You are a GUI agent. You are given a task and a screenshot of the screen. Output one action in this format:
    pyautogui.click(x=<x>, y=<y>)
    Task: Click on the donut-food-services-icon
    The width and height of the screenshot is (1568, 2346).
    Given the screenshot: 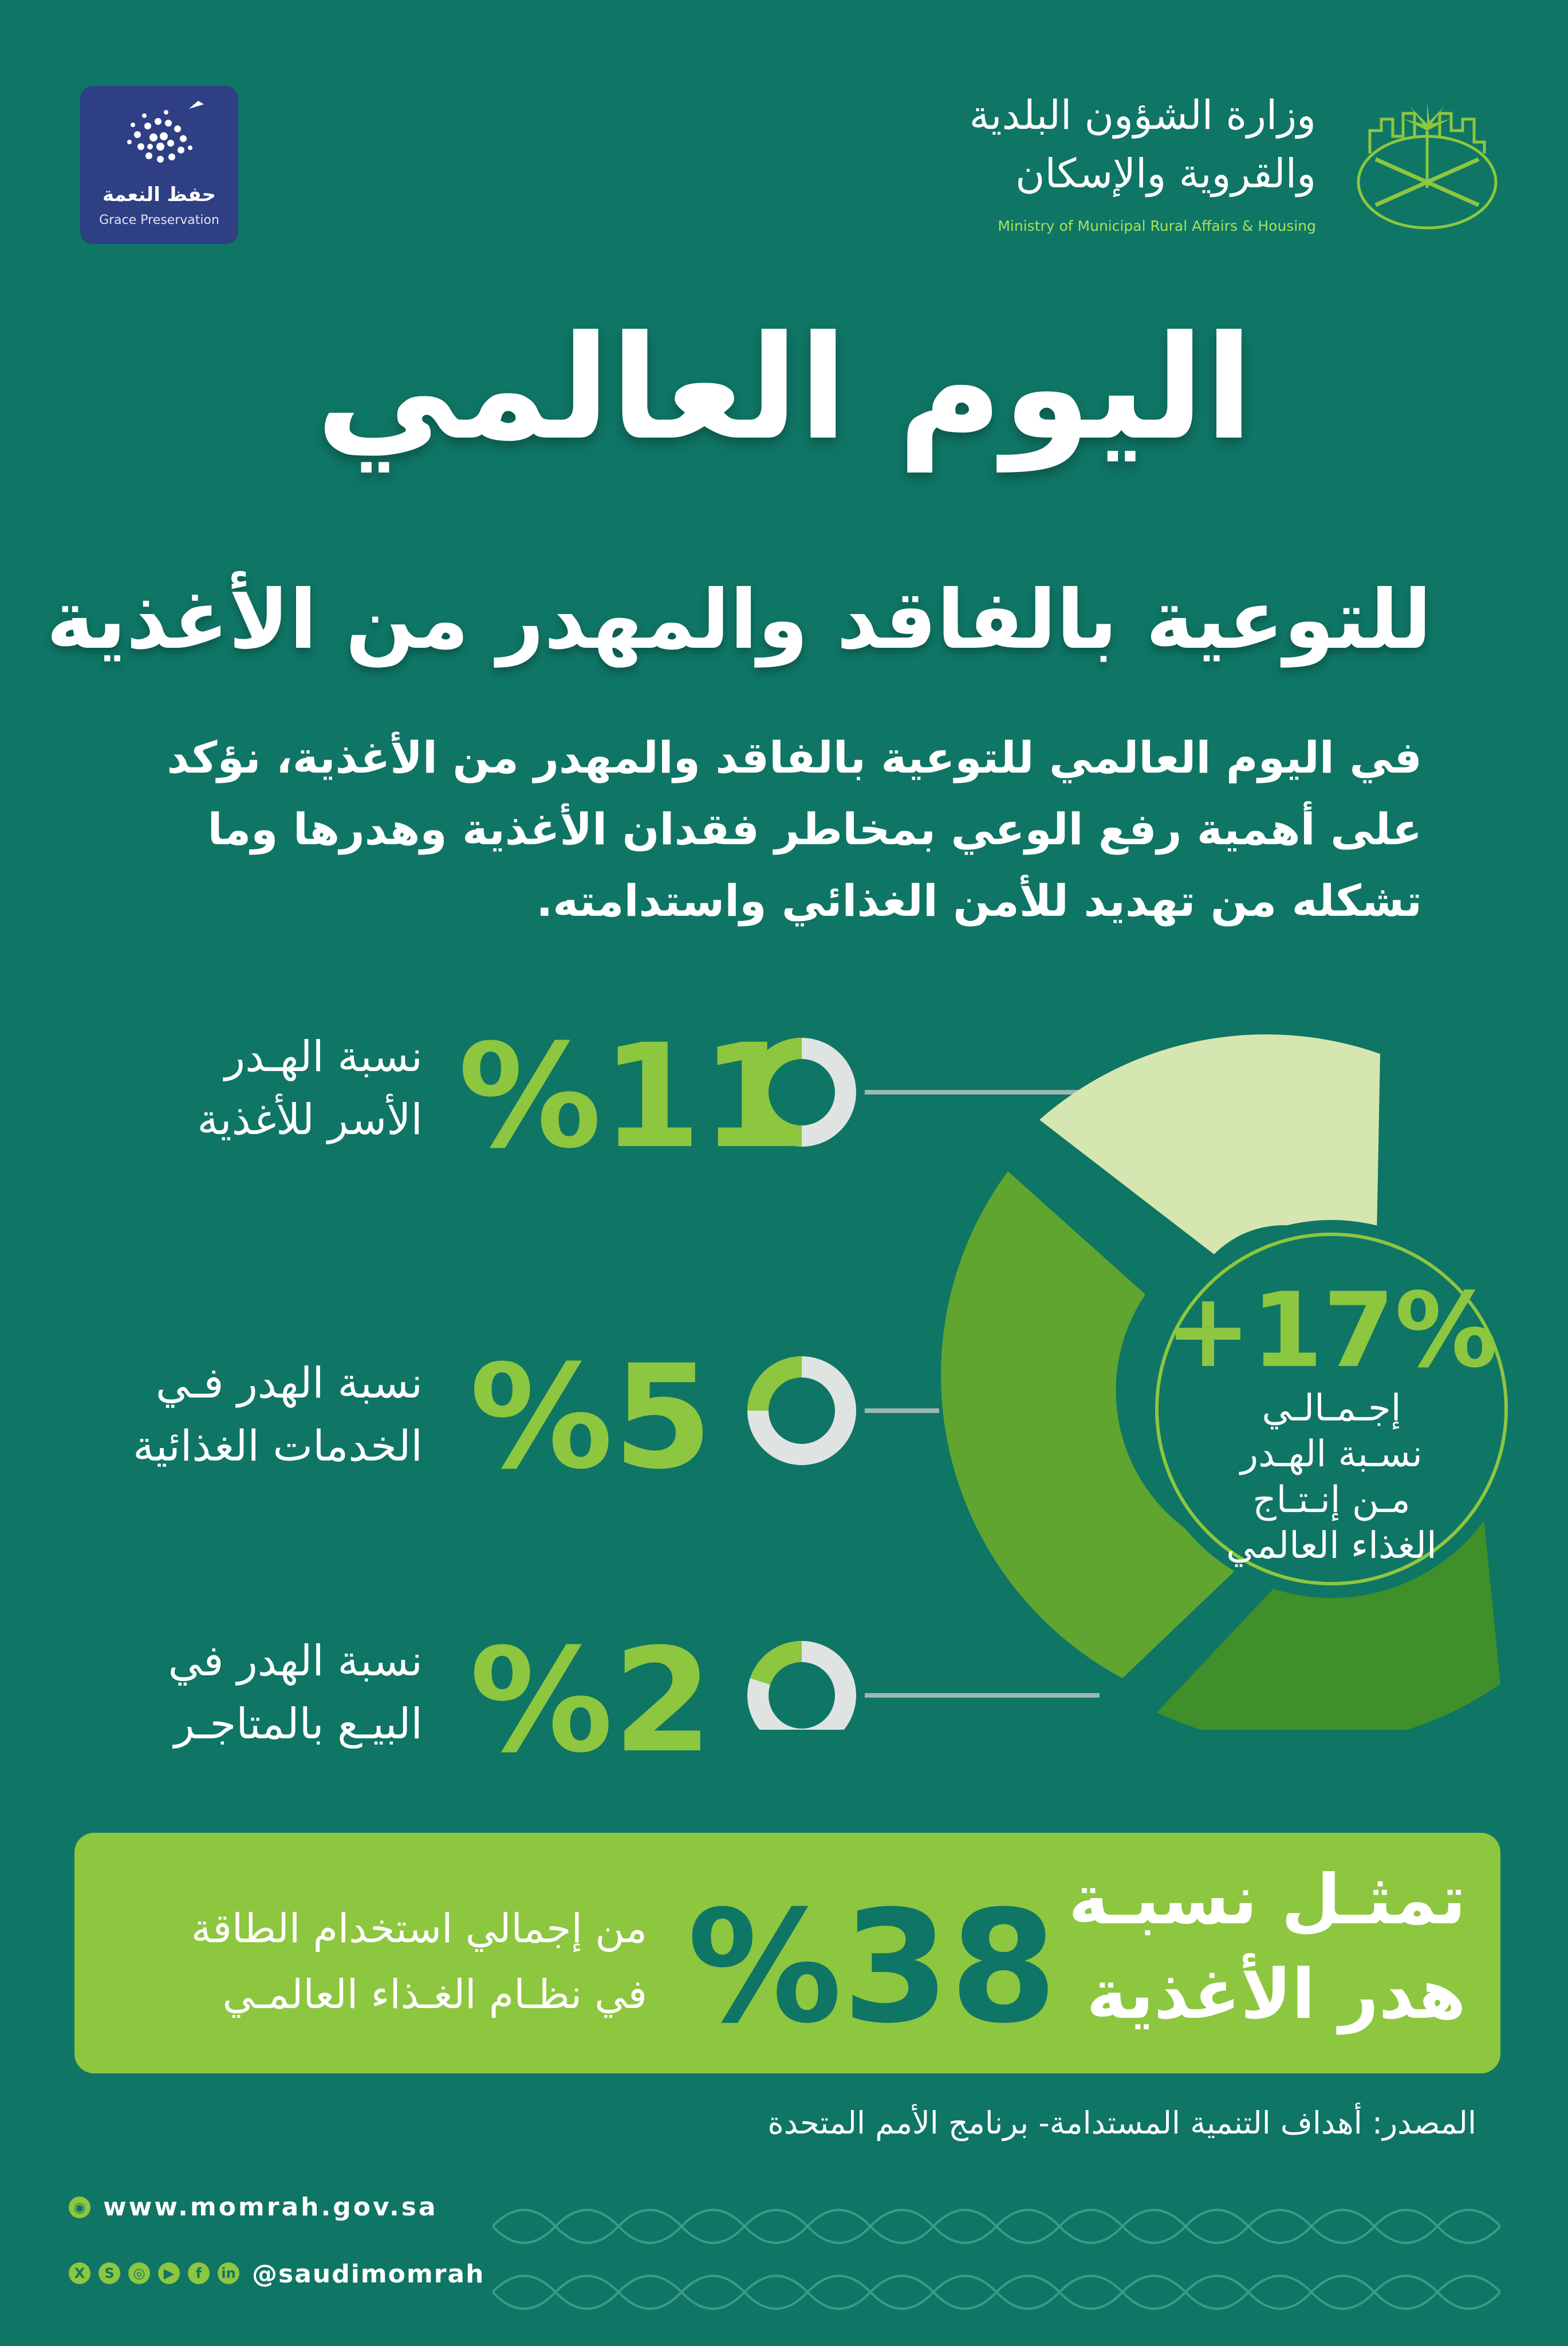 What is the action you would take?
    pyautogui.click(x=802, y=1410)
    